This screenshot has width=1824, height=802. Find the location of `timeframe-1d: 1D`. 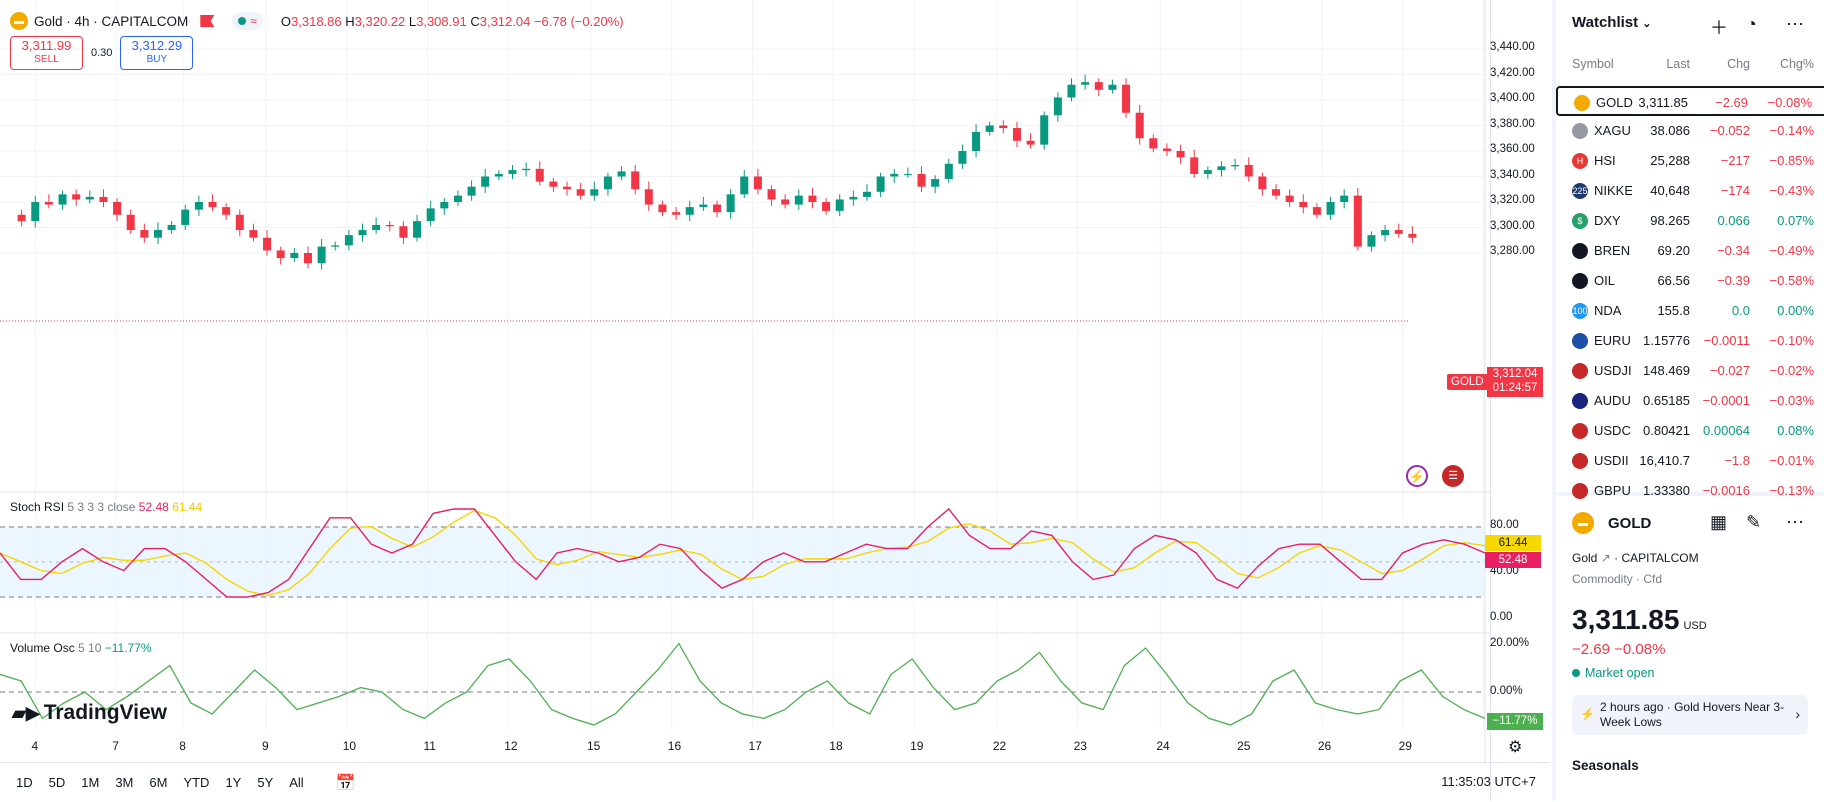

timeframe-1d: 1D is located at coordinates (24, 782).